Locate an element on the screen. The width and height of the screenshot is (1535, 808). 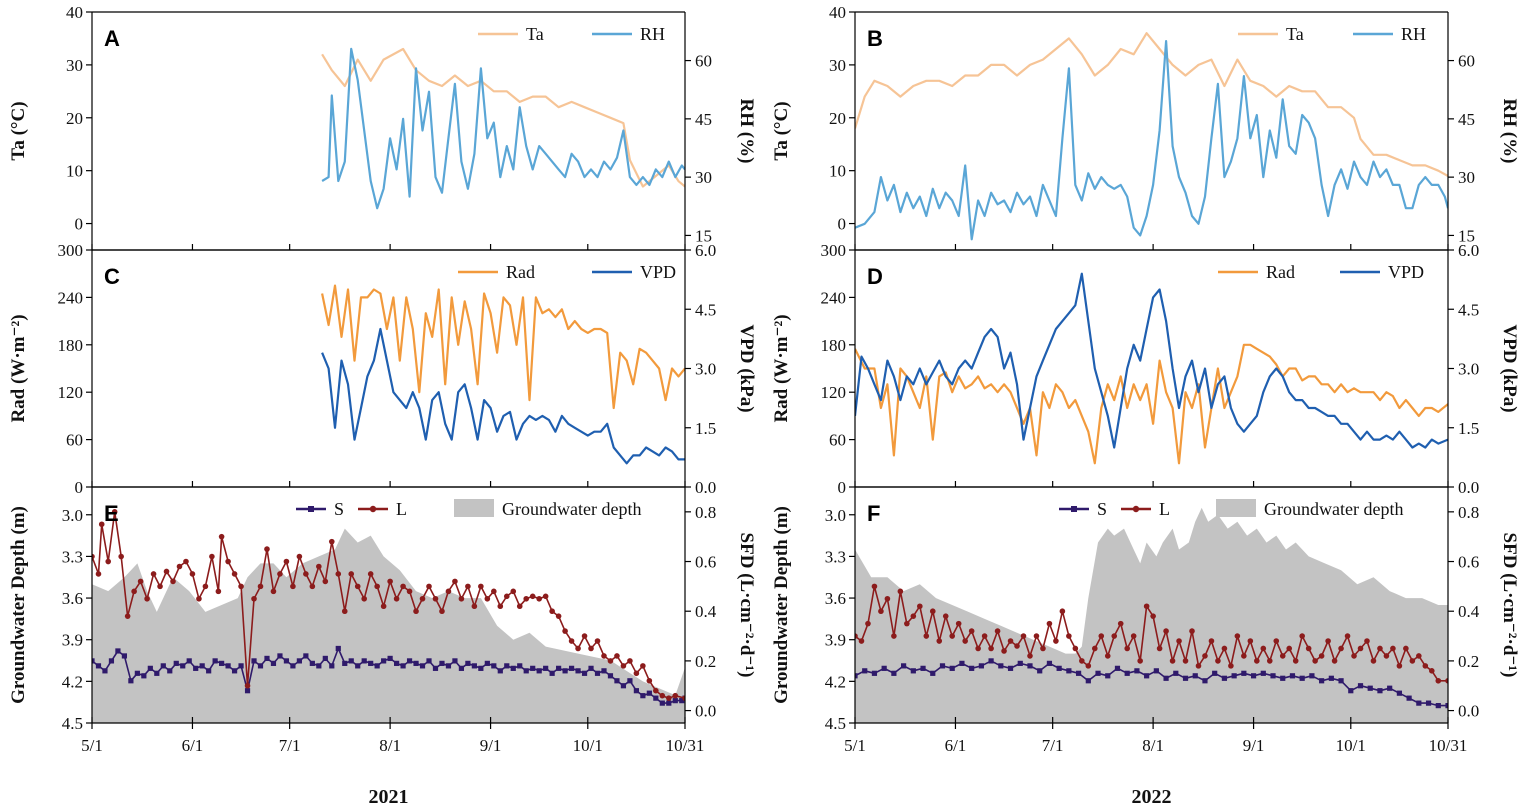
left-axis-label-F: Groundwater Depth (m) is located at coordinates (781, 605).